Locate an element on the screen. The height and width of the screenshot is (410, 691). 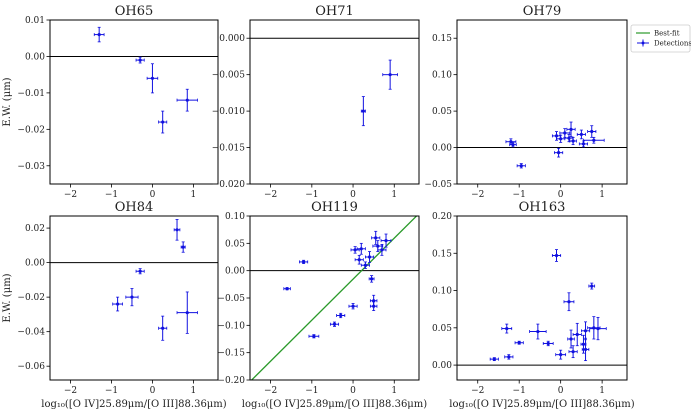
x-axis-label-oh84: log₁₀([O IV]25.89μm/[O III]88.36μm) is located at coordinates (134, 404).